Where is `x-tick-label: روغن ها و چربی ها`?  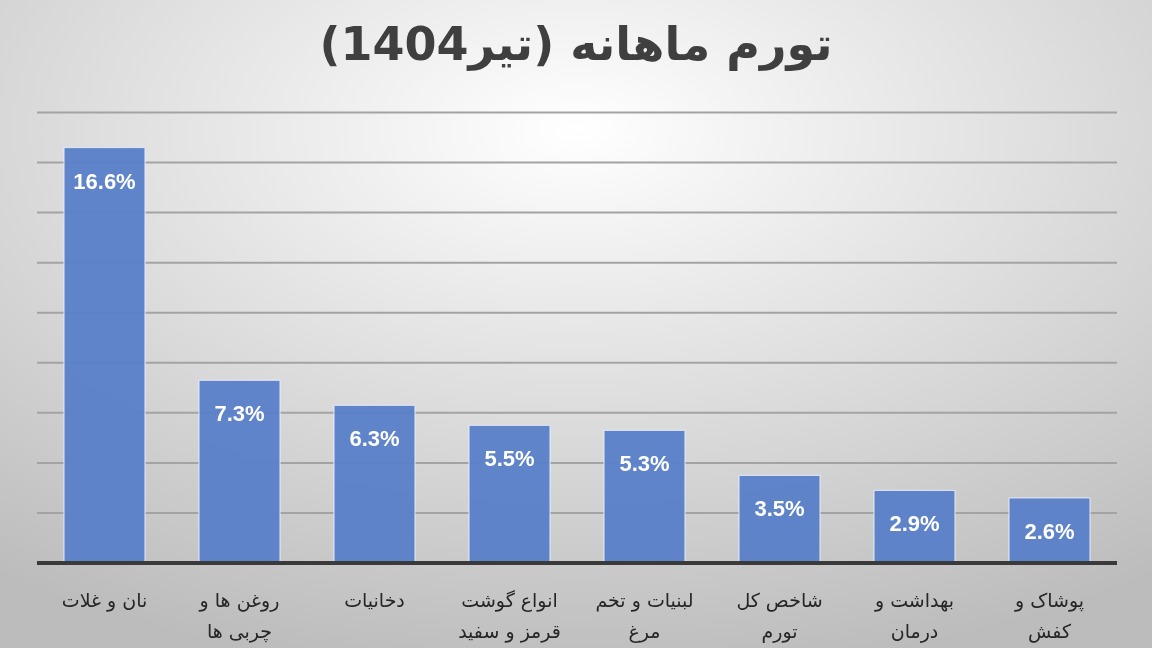
x-tick-label: روغن ها و چربی ها is located at coordinates (239, 616).